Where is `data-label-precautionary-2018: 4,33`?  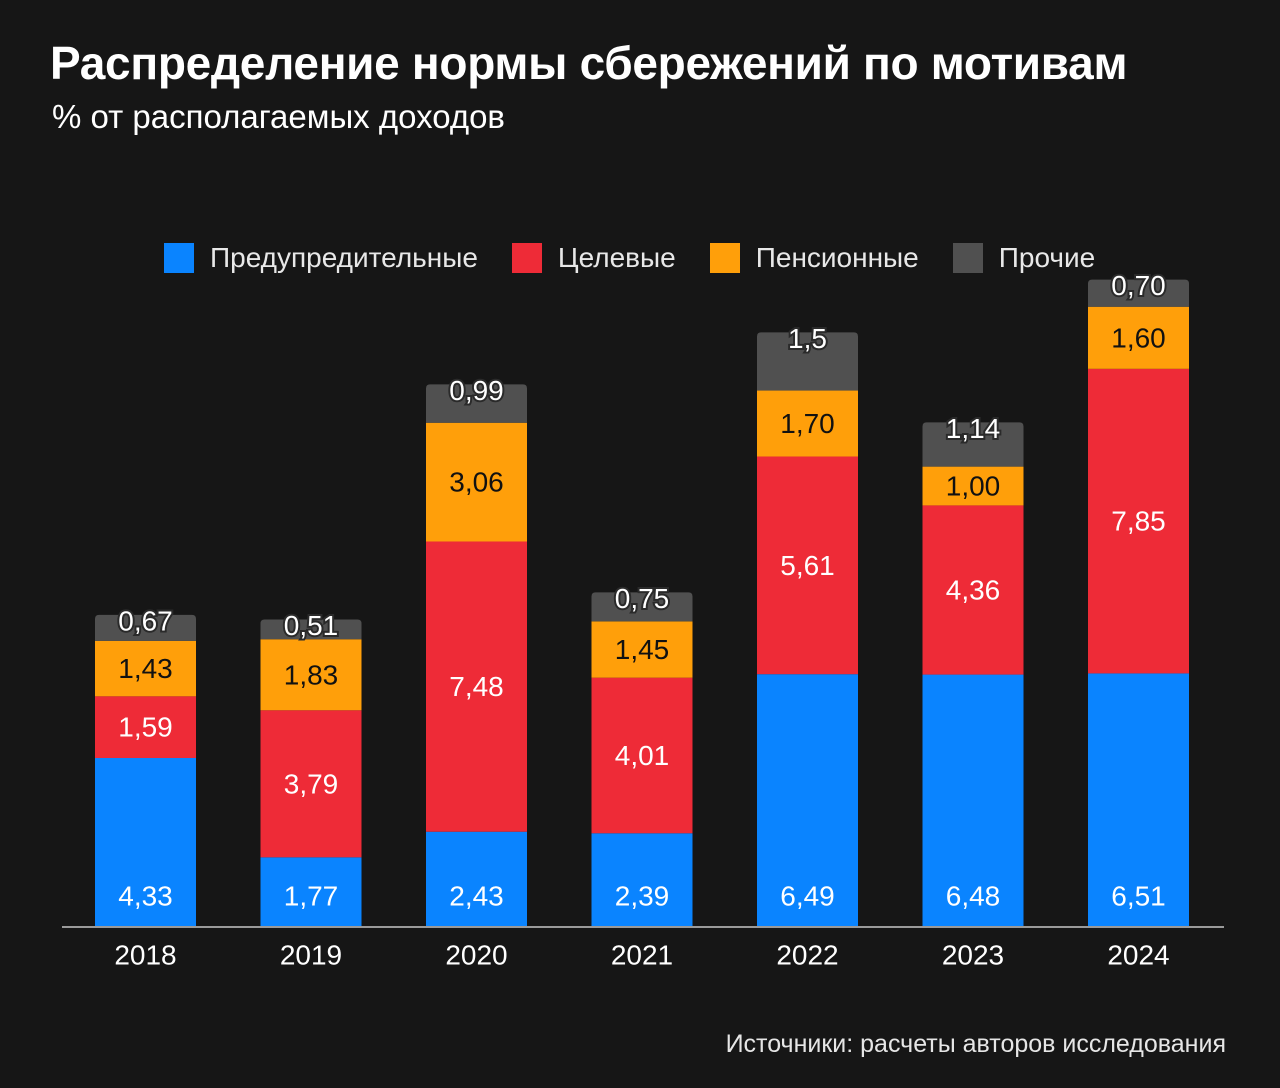 data-label-precautionary-2018: 4,33 is located at coordinates (145, 896).